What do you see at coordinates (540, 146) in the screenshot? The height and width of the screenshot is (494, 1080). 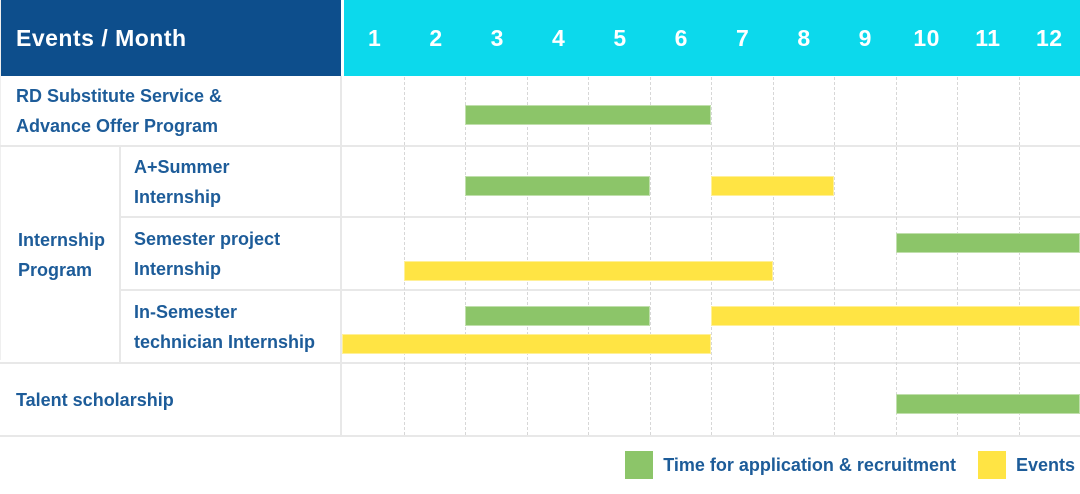 I see `row-divider-rd-internship` at bounding box center [540, 146].